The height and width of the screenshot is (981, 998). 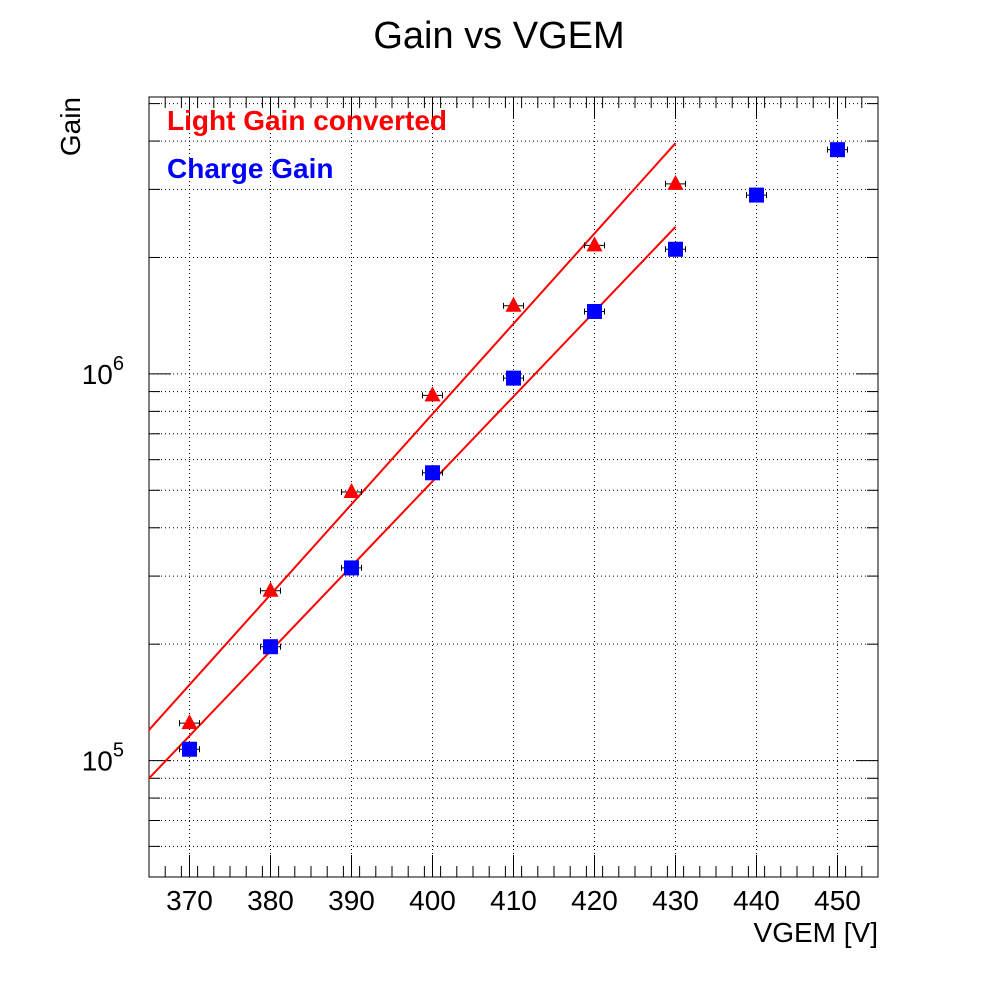 I want to click on x-tick-label: 410, so click(x=513, y=900).